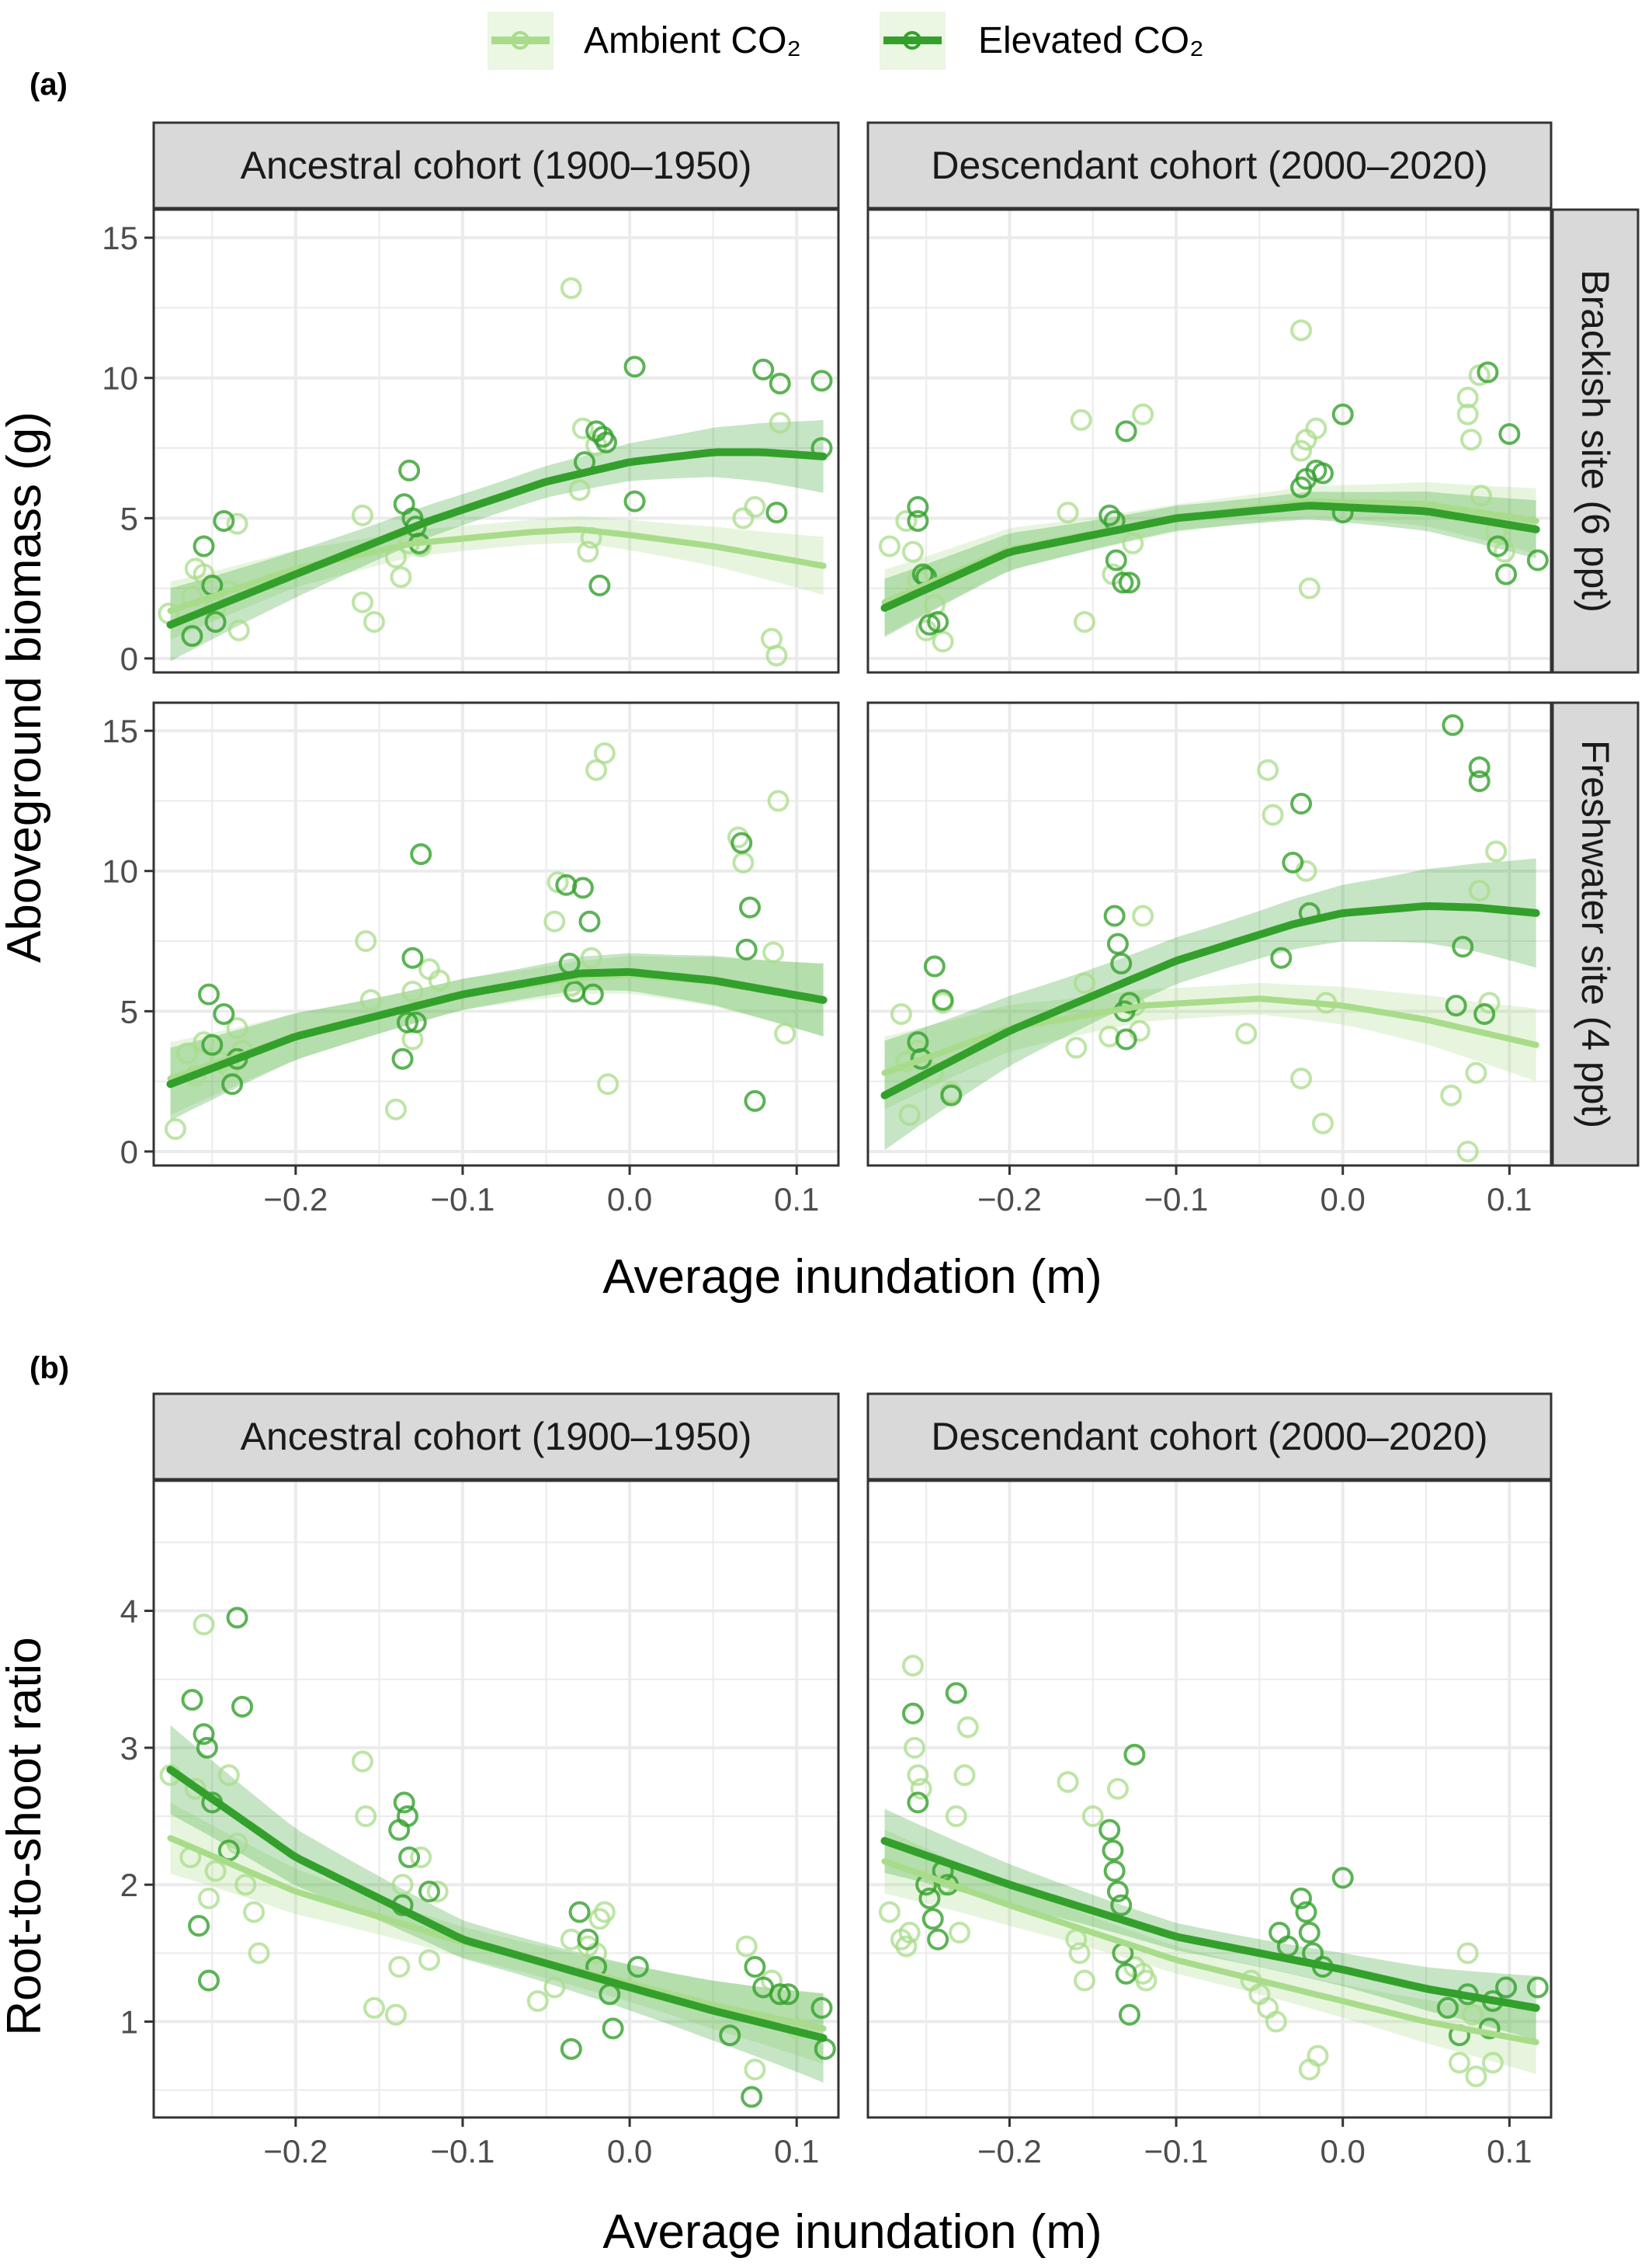 The image size is (1652, 2265). What do you see at coordinates (49, 85) in the screenshot?
I see `figure-tag-a: (a)` at bounding box center [49, 85].